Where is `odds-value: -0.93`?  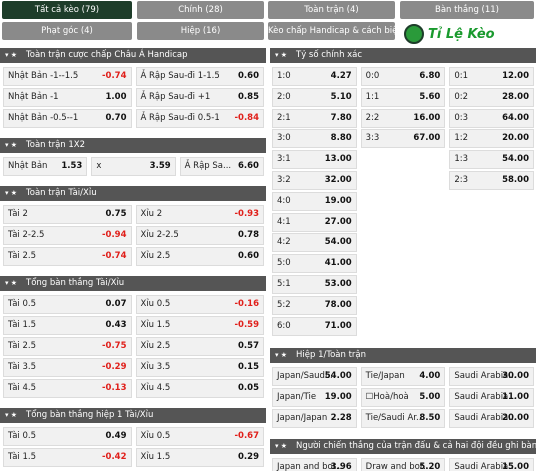 odds-value: -0.93 is located at coordinates (247, 214).